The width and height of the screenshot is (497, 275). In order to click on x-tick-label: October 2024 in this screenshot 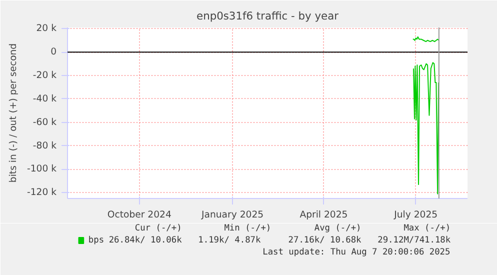, I will do `click(139, 215)`.